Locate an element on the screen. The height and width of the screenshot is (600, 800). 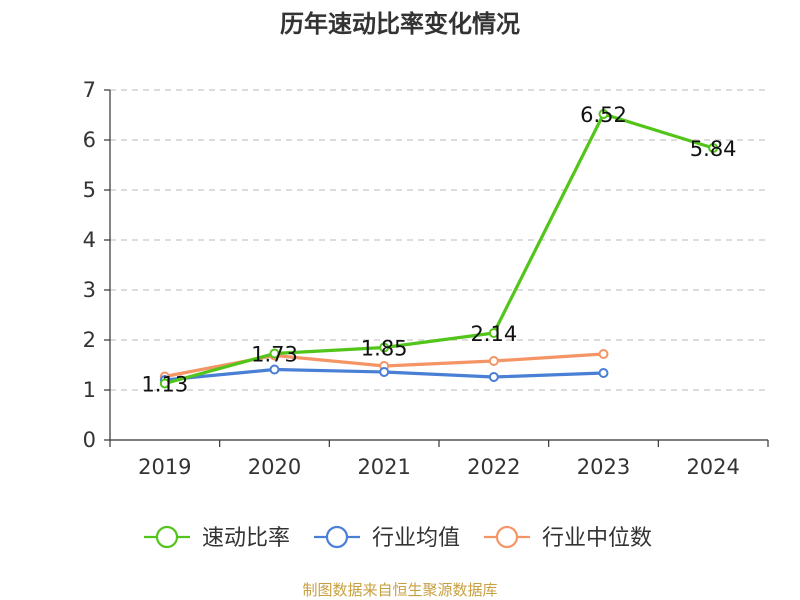
source-note: 制图数据来自恒生聚源数据库 is located at coordinates (399, 590).